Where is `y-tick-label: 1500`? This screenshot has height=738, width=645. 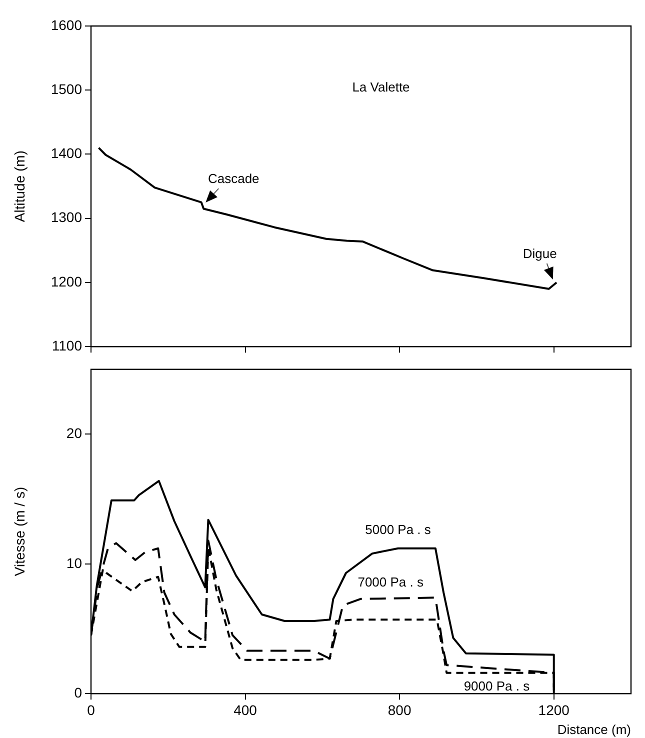
y-tick-label: 1500 is located at coordinates (66, 88).